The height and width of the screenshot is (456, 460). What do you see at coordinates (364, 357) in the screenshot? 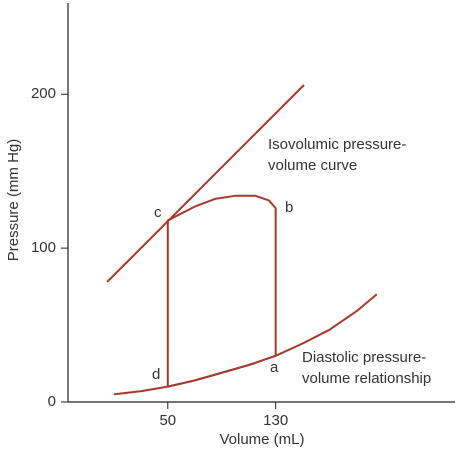
I see `annotation: Diastolic pressure-` at bounding box center [364, 357].